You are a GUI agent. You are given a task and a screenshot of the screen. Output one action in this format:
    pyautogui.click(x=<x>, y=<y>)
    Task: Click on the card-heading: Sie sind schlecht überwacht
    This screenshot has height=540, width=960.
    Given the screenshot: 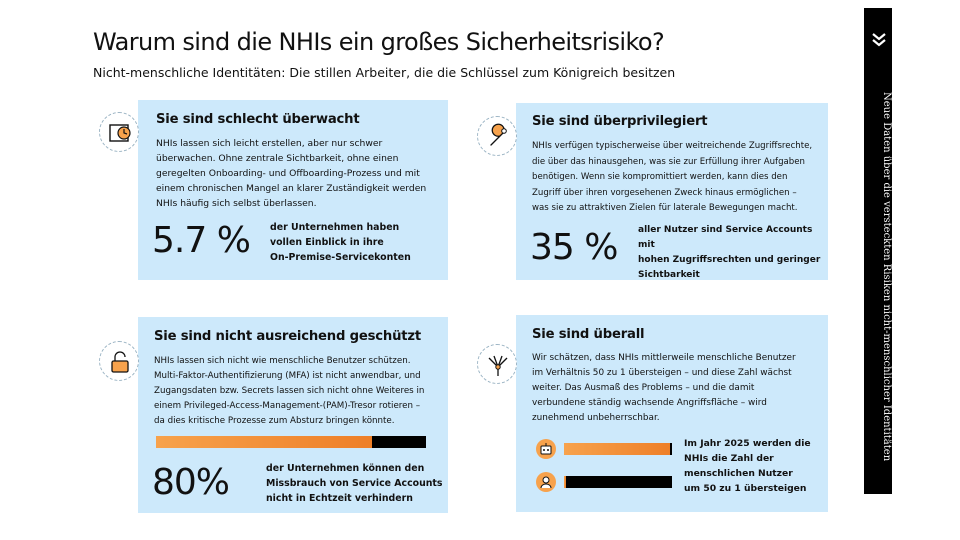 What is the action you would take?
    pyautogui.click(x=258, y=119)
    